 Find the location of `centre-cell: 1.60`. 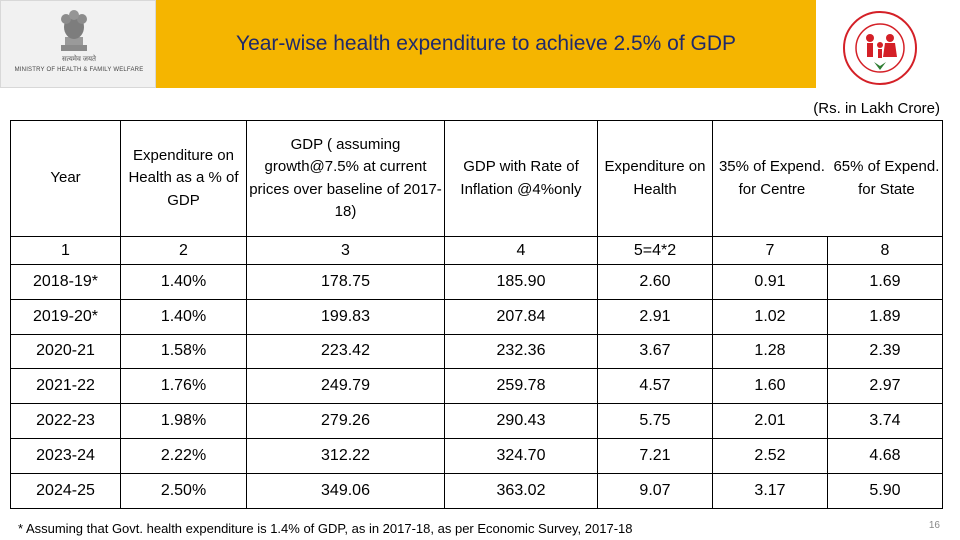

centre-cell: 1.60 is located at coordinates (770, 386).